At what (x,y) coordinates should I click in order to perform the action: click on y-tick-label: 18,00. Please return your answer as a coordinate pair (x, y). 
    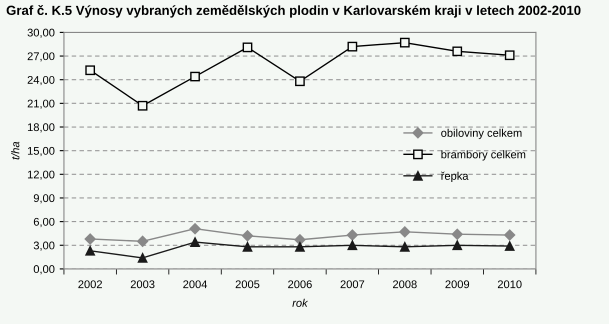
    Looking at the image, I should click on (41, 127).